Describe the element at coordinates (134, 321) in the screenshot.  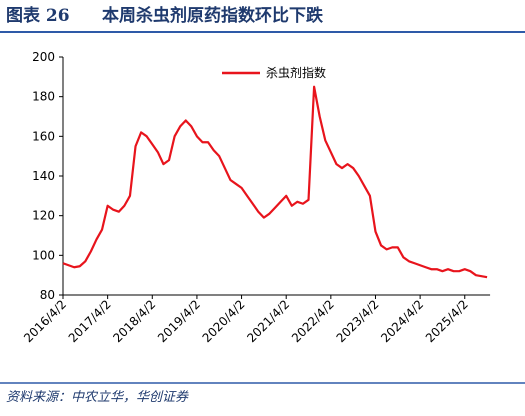
I see `x-tick-label: 2018/4/2` at that location.